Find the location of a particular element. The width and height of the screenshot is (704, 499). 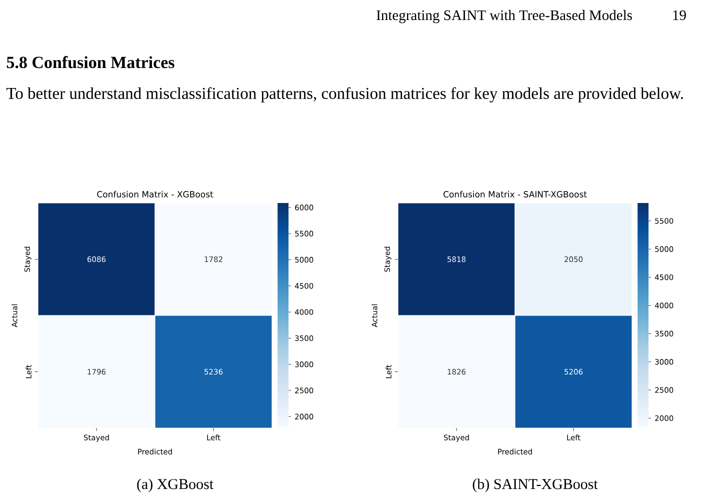

text: Integrating SAINT with Tree-Based Models is located at coordinates (504, 17).